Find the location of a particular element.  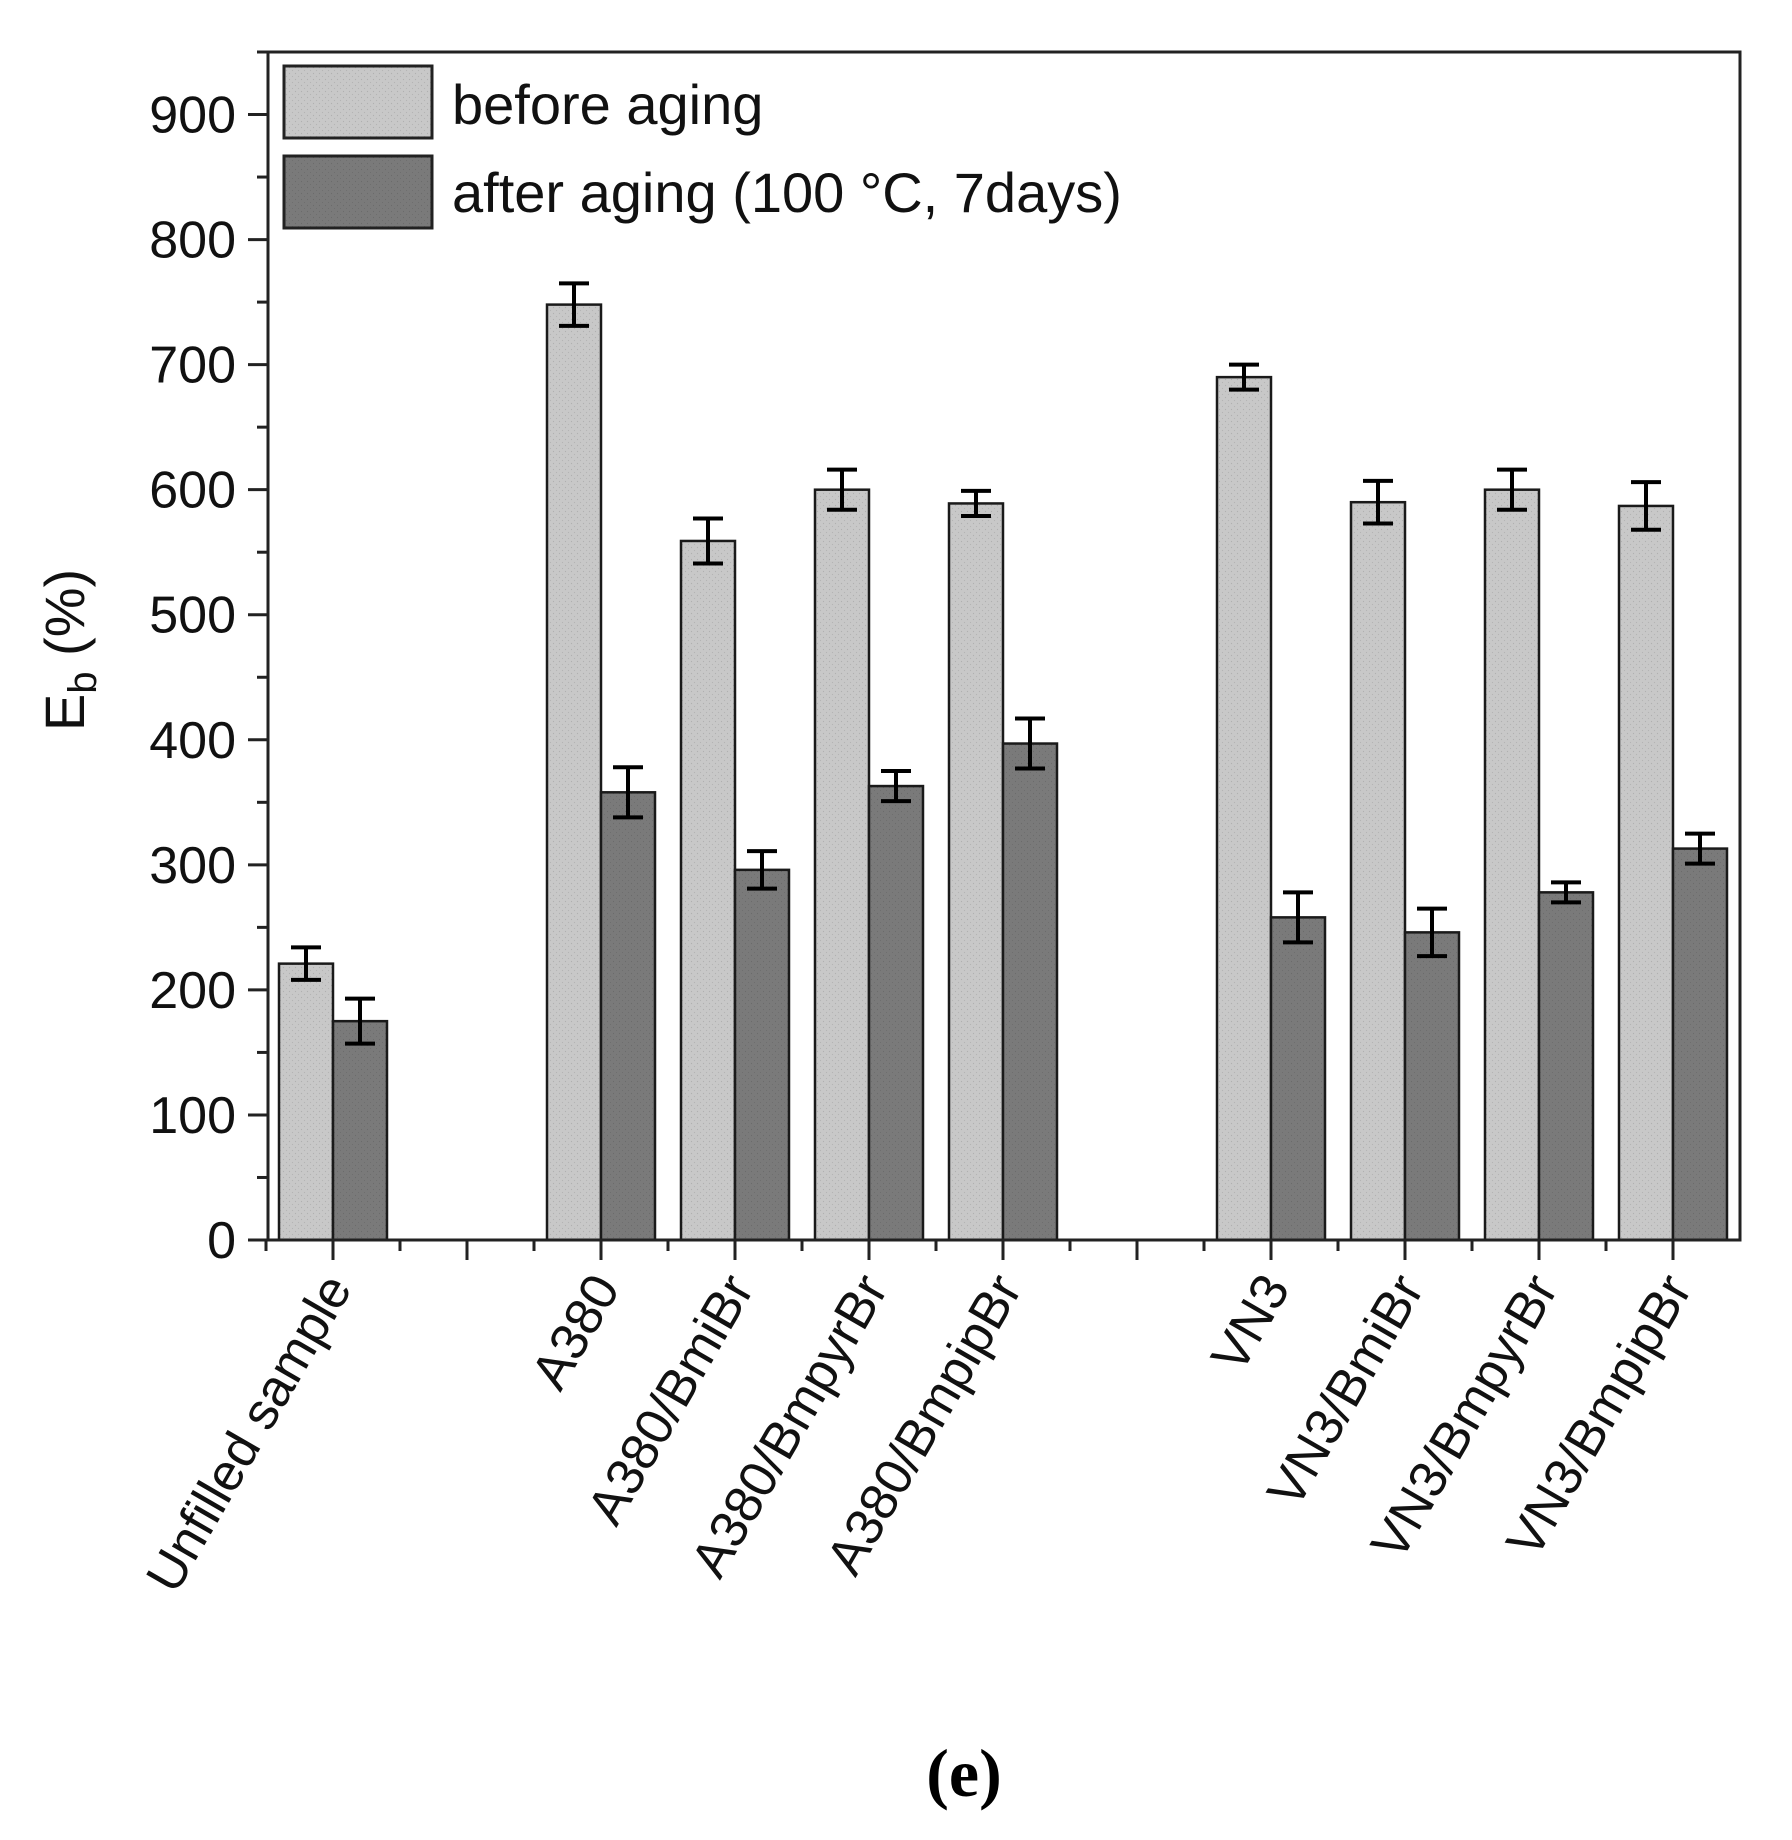

y-tick-label: 100 is located at coordinates (192, 1116).